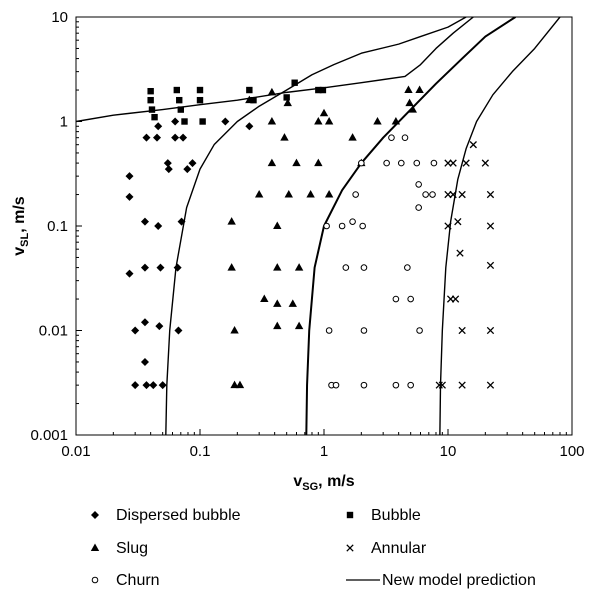 The height and width of the screenshot is (593, 591). I want to click on legend-swatch-dispersed, so click(95, 515).